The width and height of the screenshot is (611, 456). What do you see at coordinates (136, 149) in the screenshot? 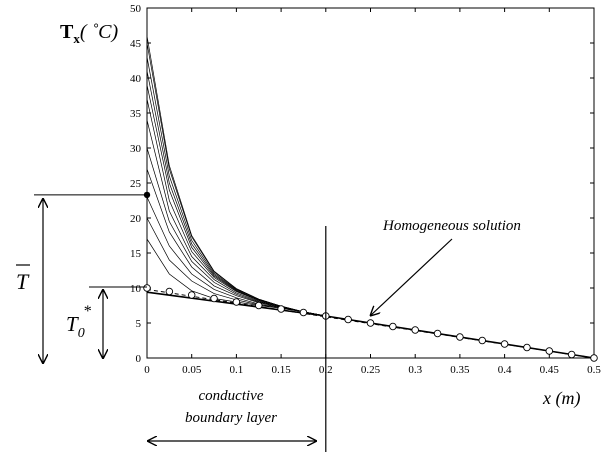
I see `y-tick-label: 30` at bounding box center [136, 149].